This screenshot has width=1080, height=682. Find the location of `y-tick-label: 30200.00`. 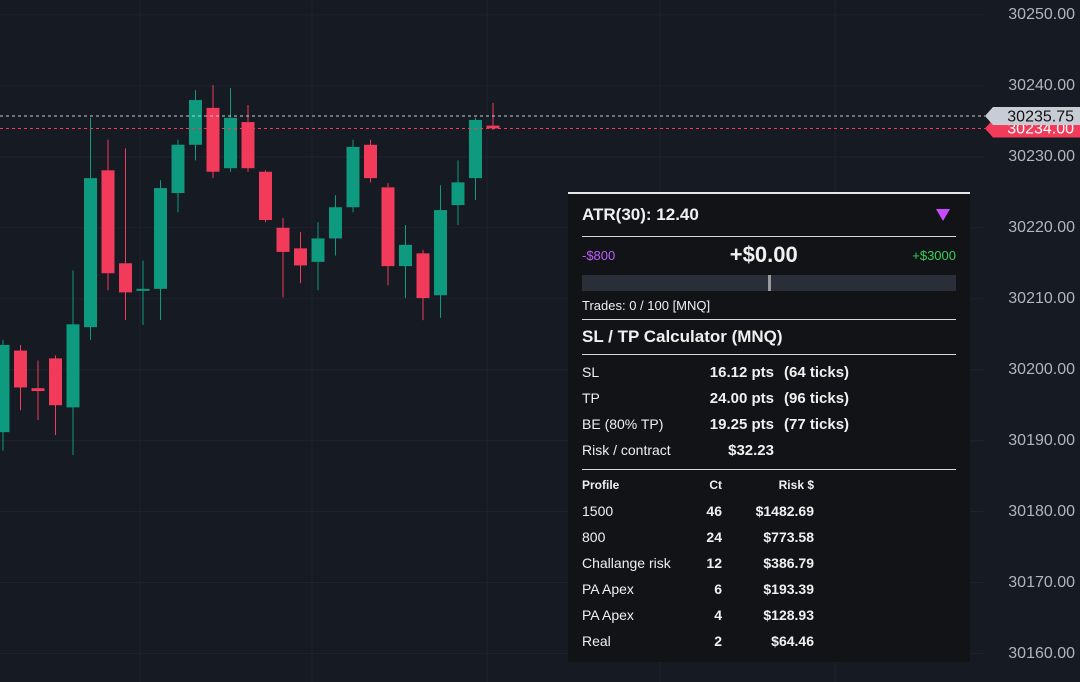

y-tick-label: 30200.00 is located at coordinates (1041, 369).